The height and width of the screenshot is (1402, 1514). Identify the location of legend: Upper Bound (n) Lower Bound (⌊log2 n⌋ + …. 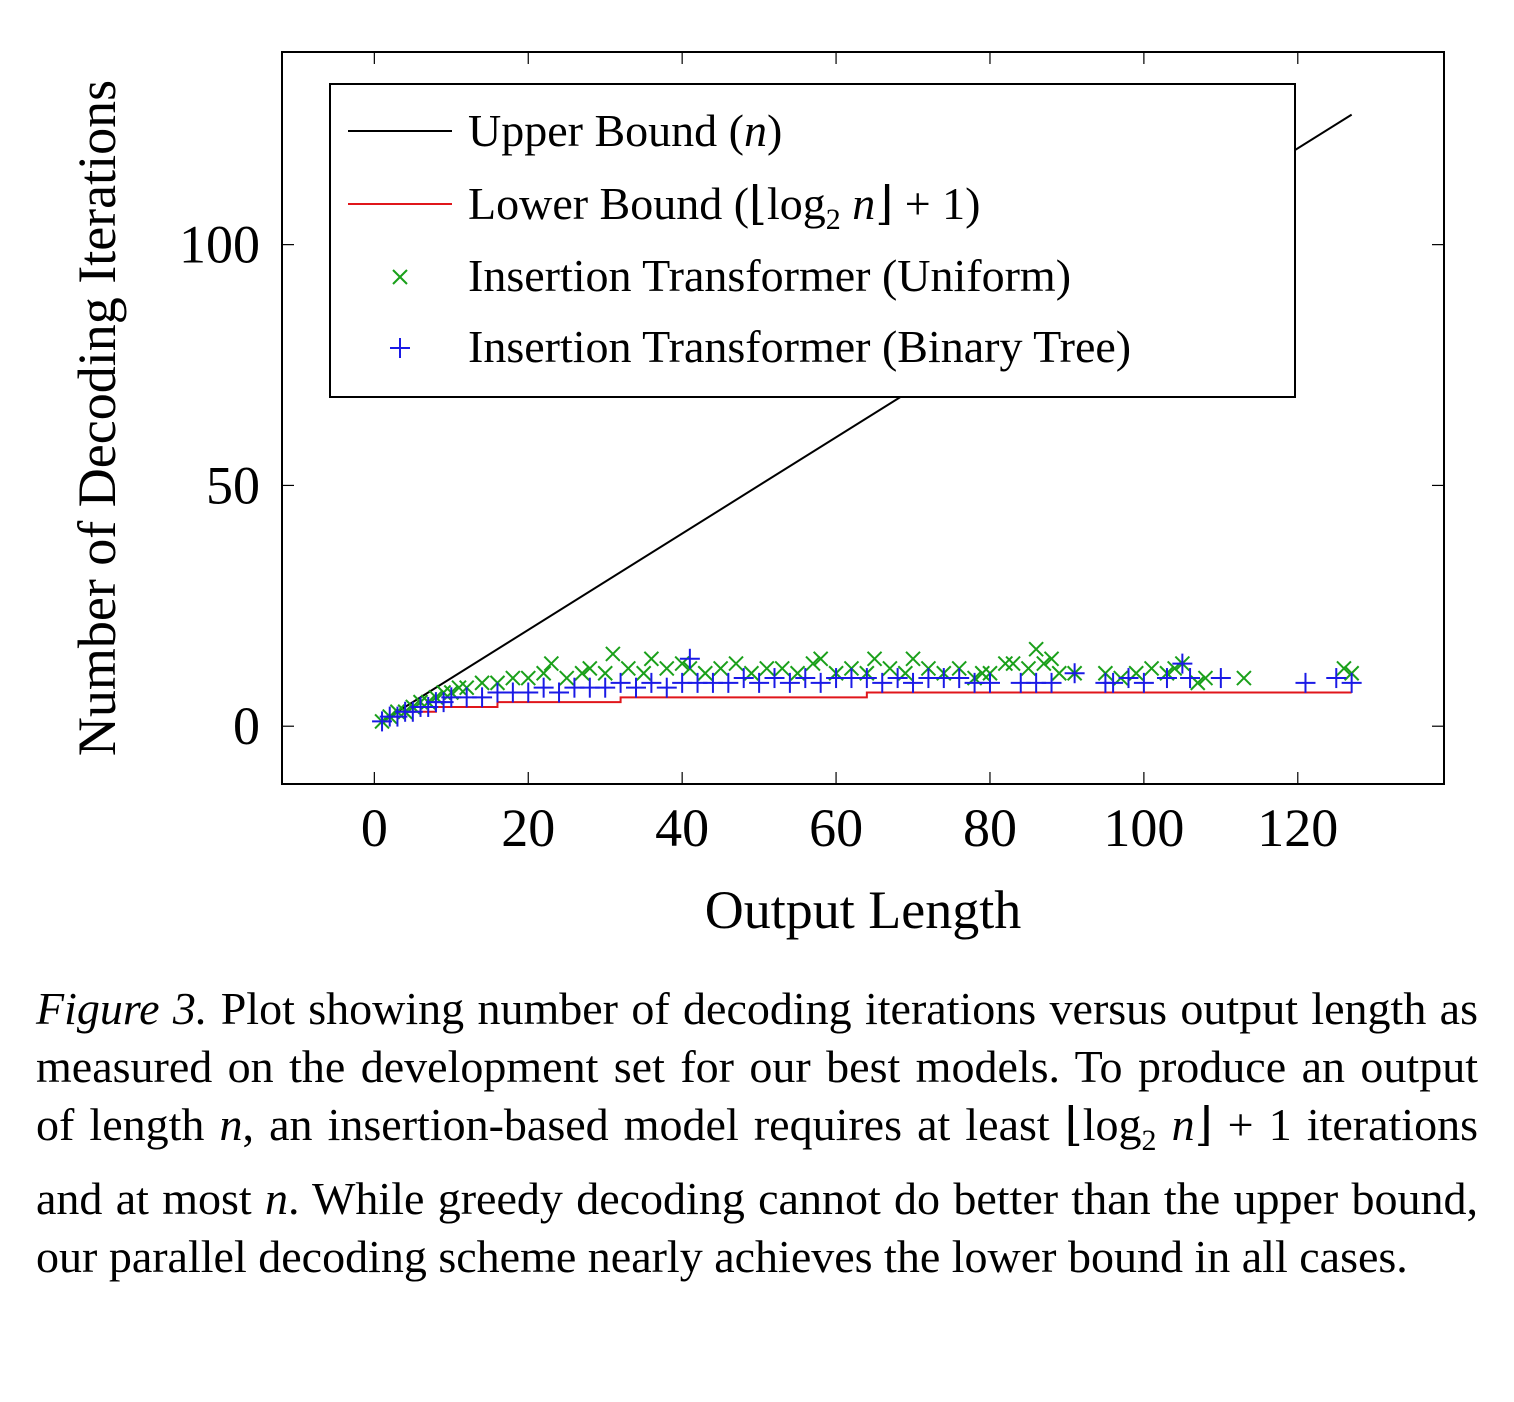
(812, 240).